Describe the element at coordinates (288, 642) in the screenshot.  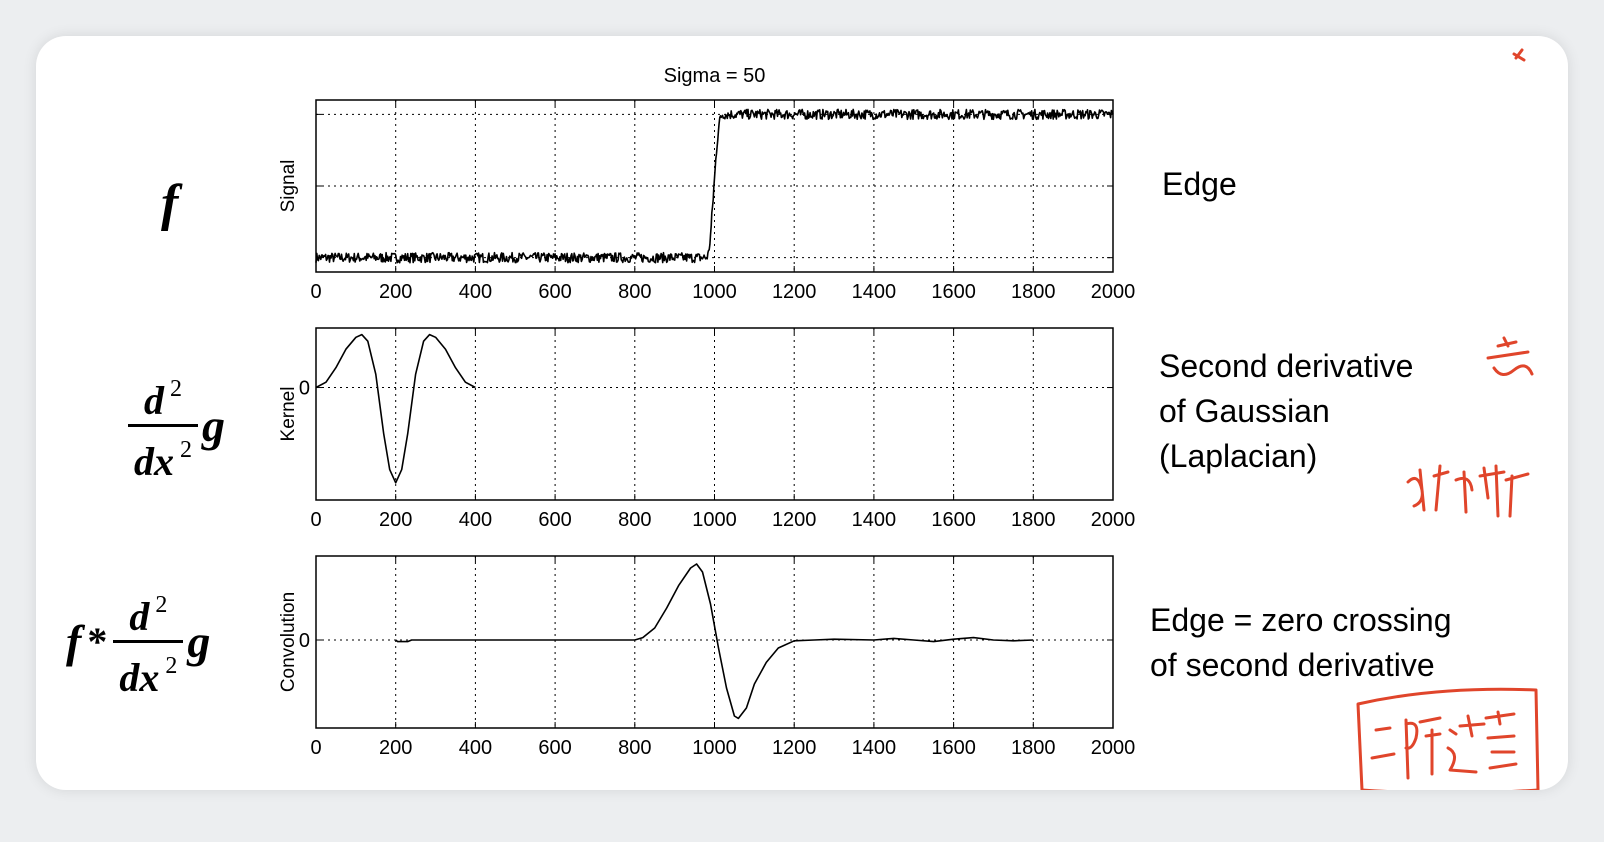
I see `y-axis-label: Convolution` at that location.